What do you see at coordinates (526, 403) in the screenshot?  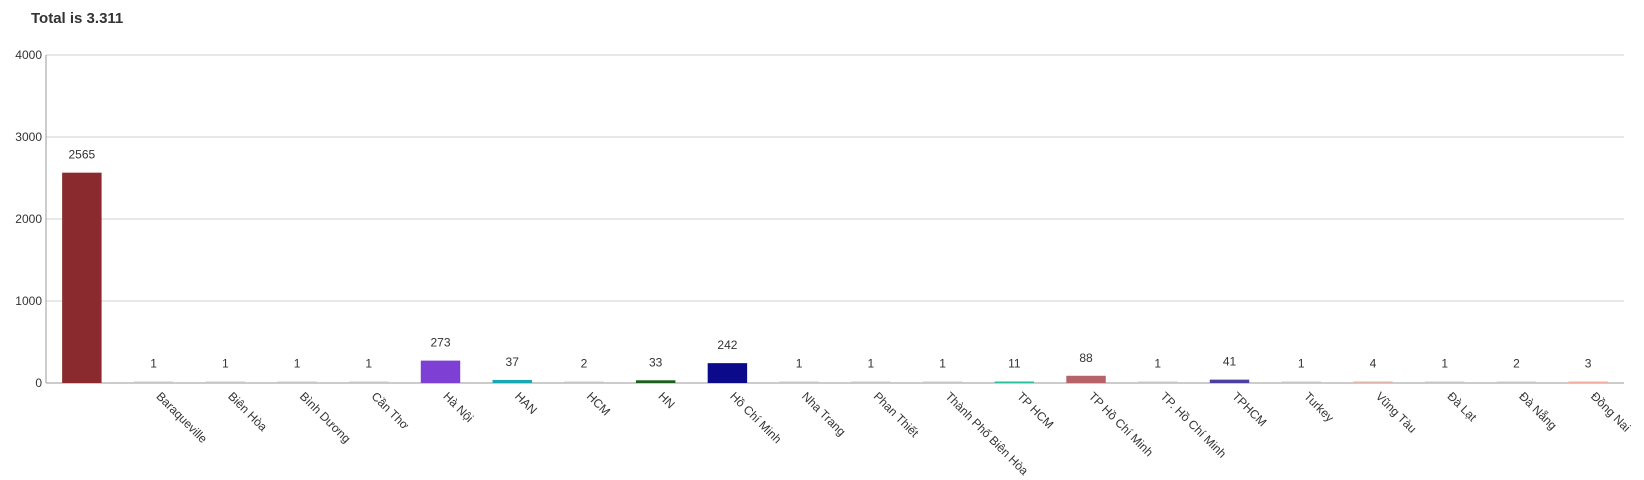 I see `x-tick-label: HAN` at bounding box center [526, 403].